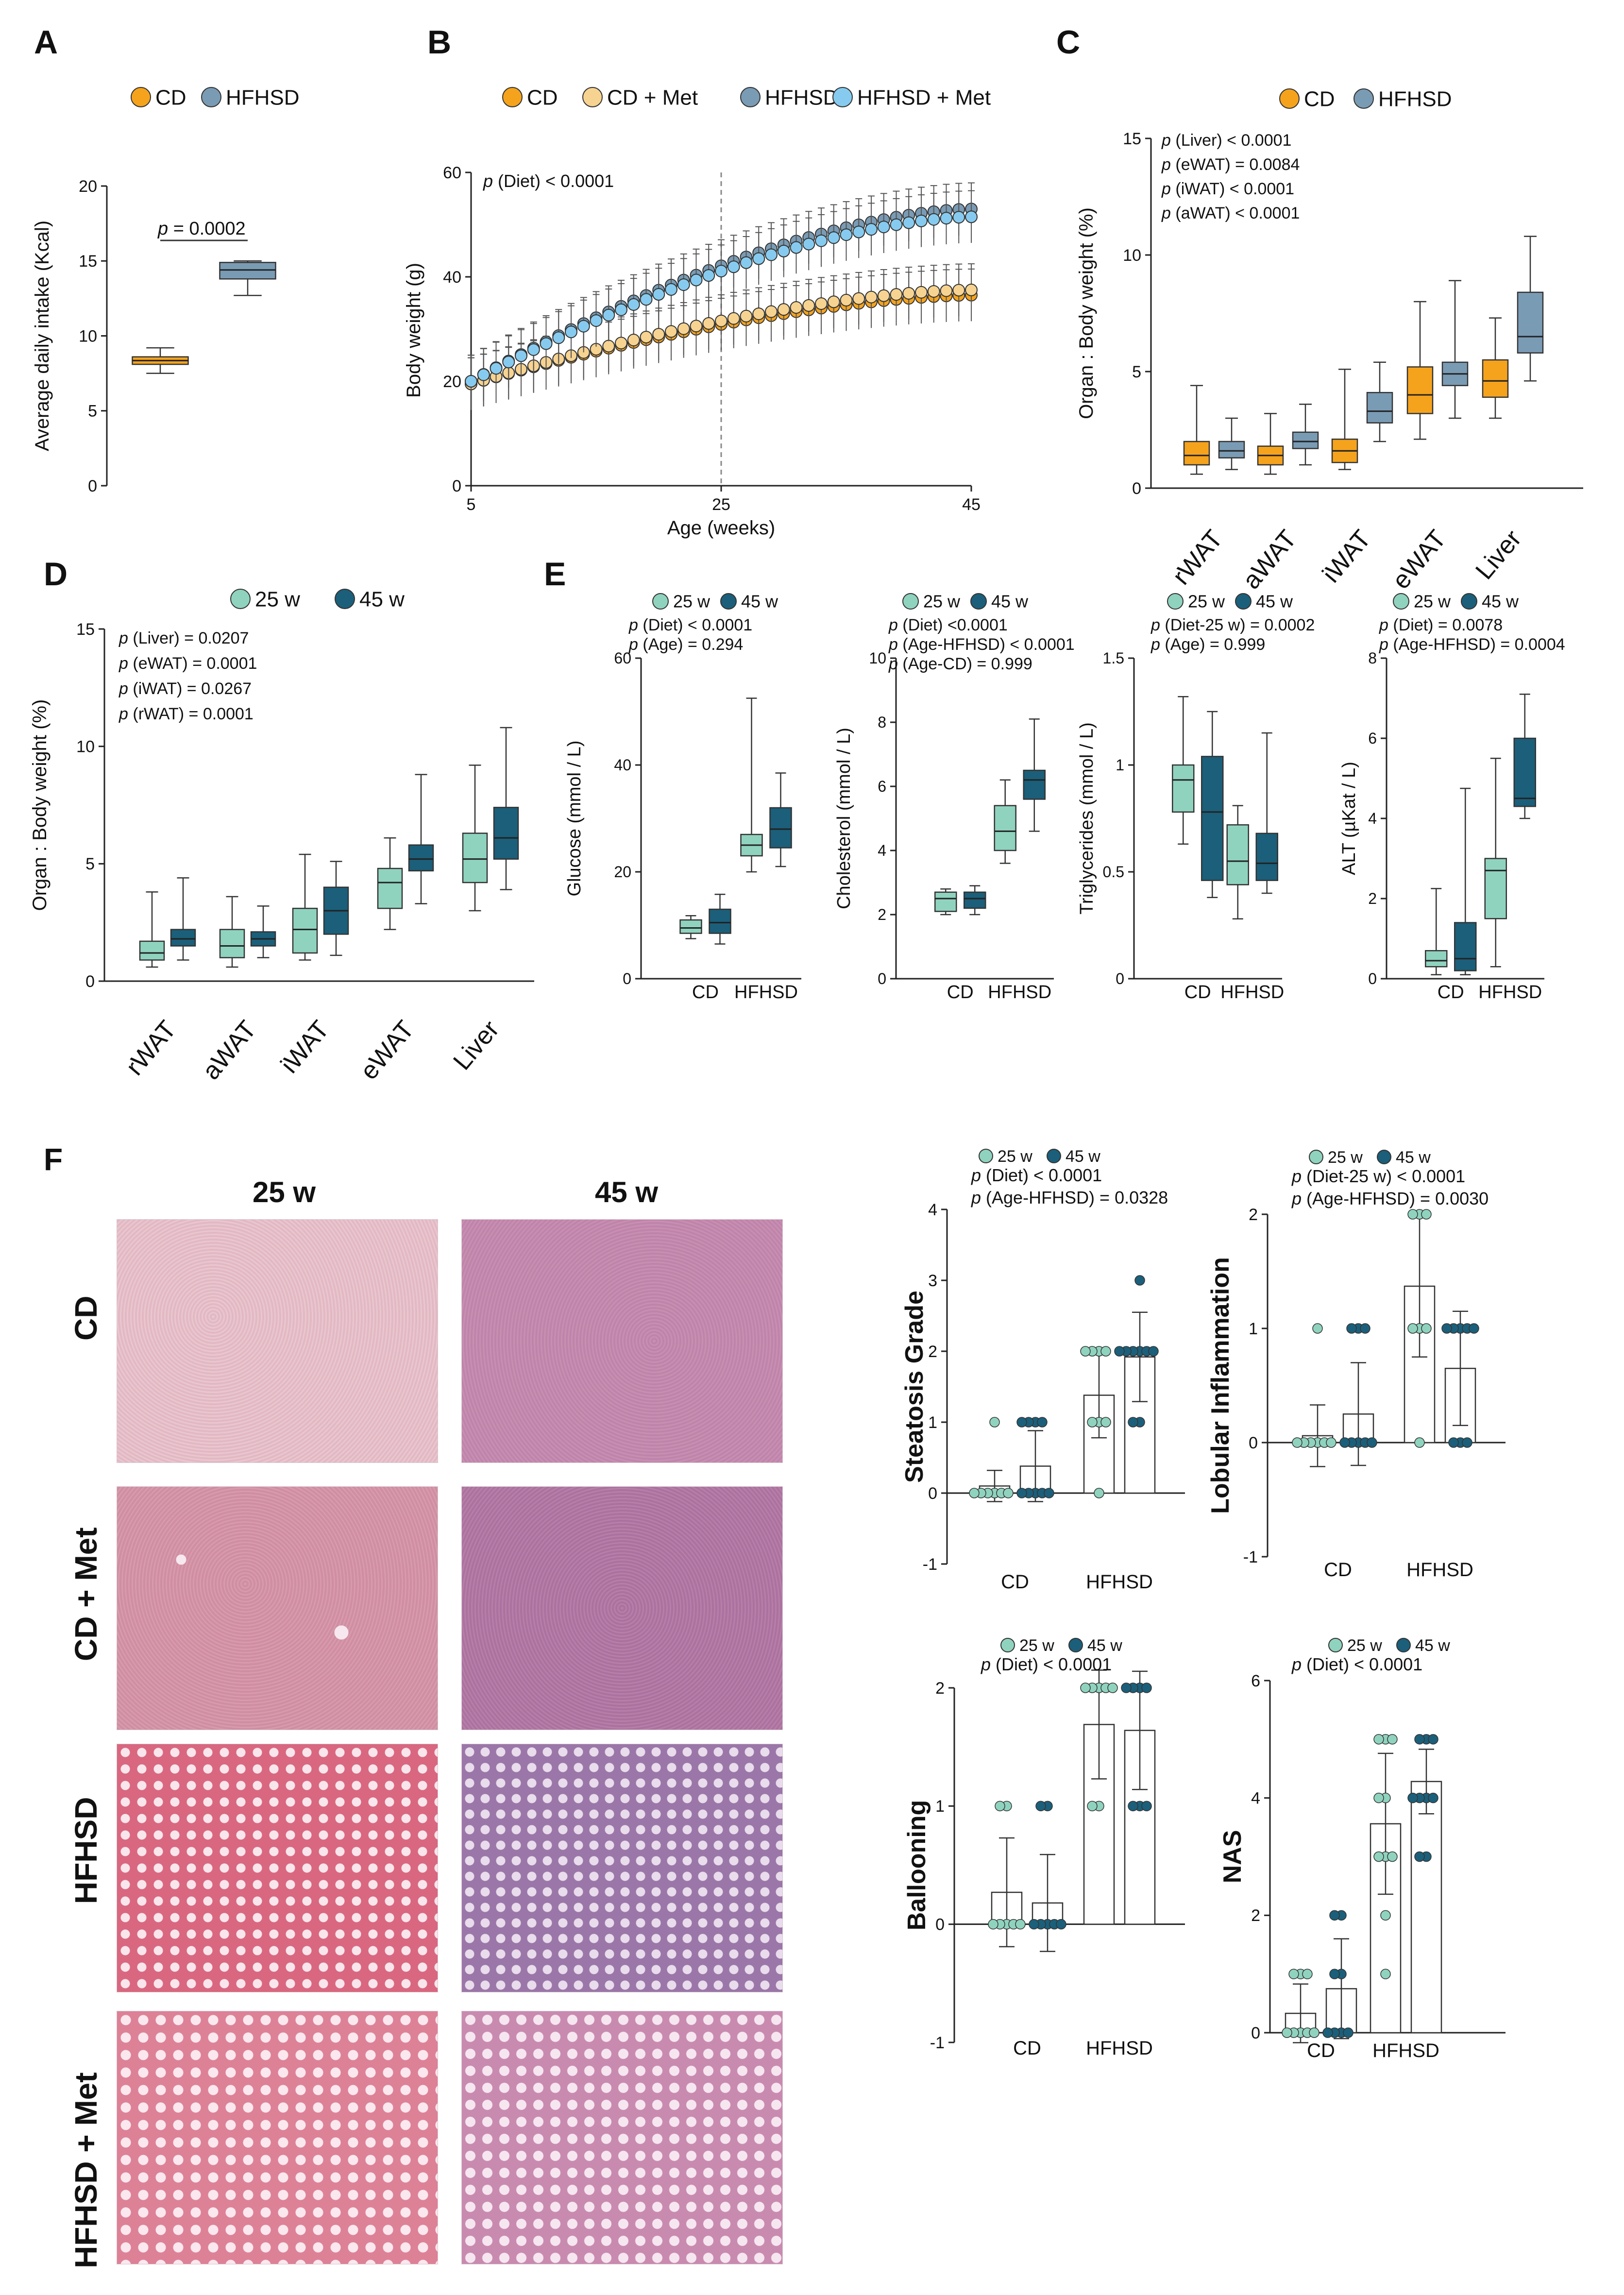 This screenshot has height=2295, width=1624. What do you see at coordinates (211, 97) in the screenshot?
I see `panel-A-hfhsd-legend-marker` at bounding box center [211, 97].